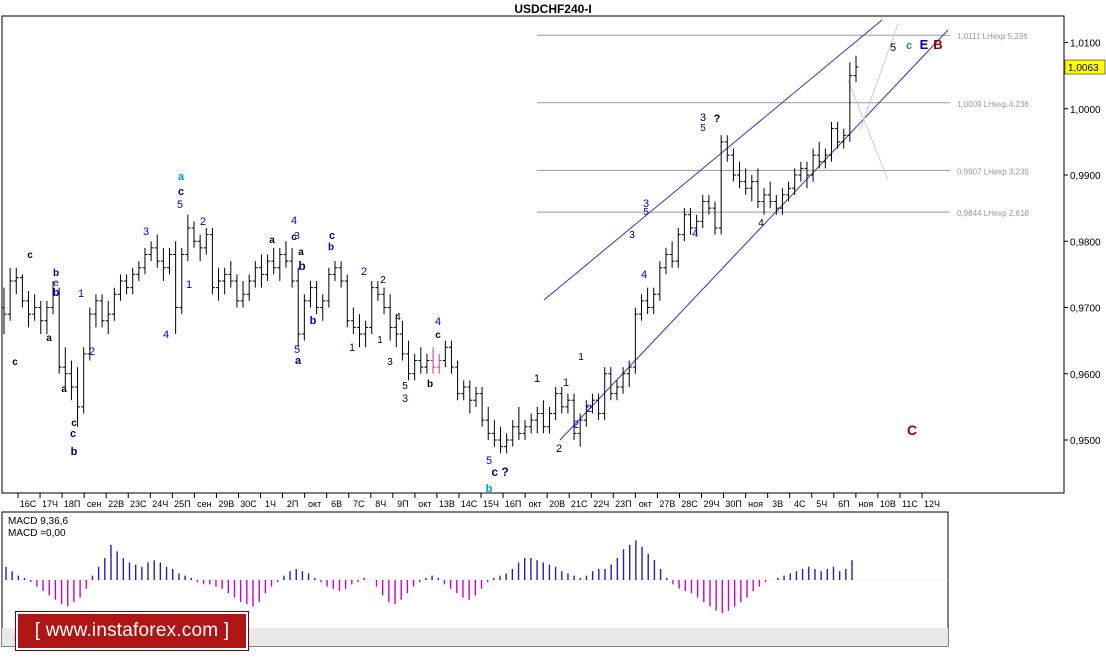 The image size is (1106, 660). Describe the element at coordinates (717, 119) in the screenshot. I see `wave-label: ?` at that location.